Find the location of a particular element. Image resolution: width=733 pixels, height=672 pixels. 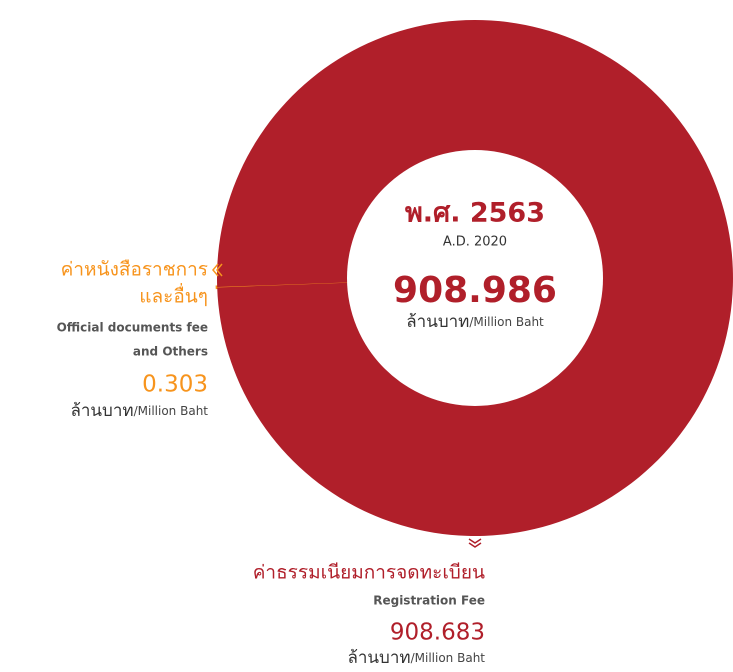

donut-hole is located at coordinates (475, 278).